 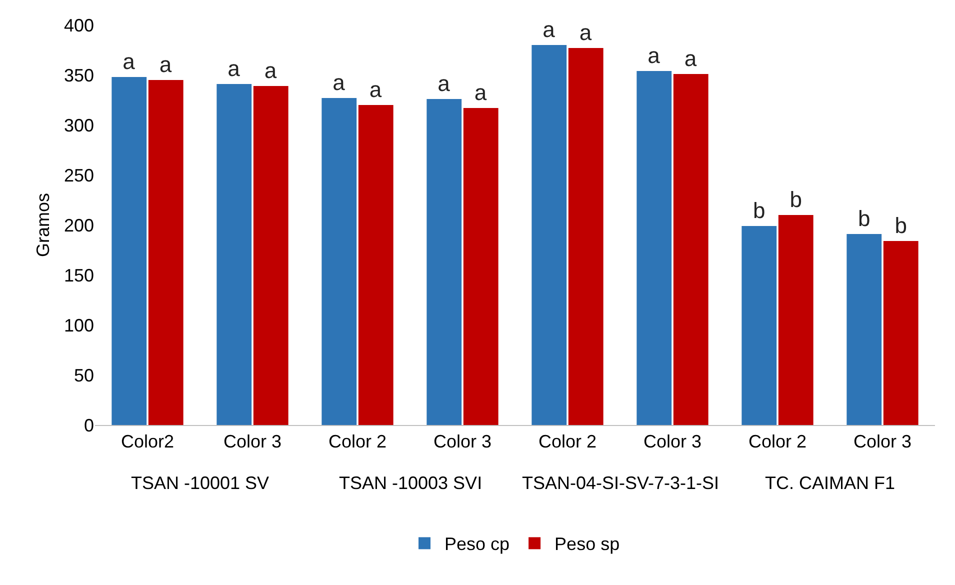 What do you see at coordinates (621, 483) in the screenshot?
I see `text: TSAN-04-SI-SV-7-3-1-SI` at bounding box center [621, 483].